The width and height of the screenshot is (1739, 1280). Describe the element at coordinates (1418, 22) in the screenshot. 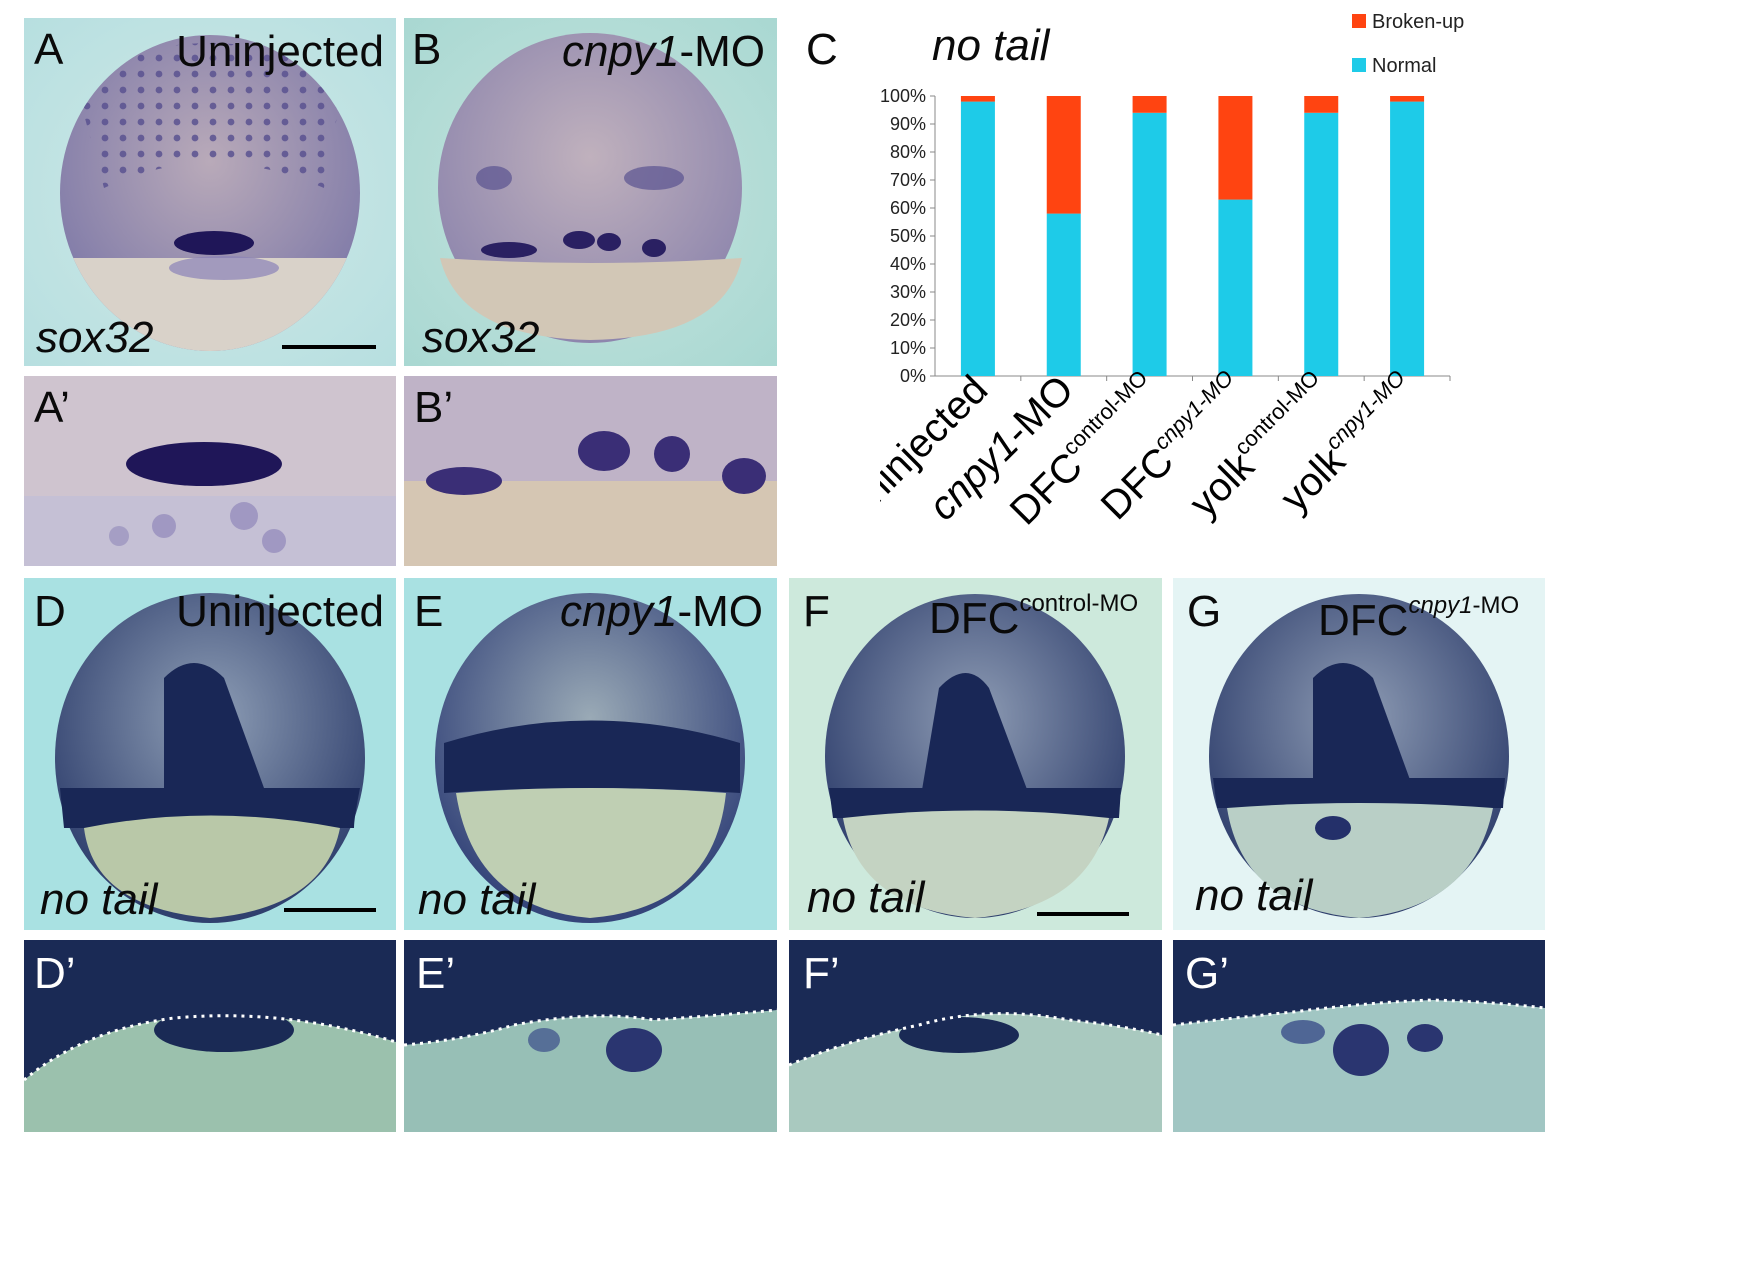

I see `legend-label: Broken-up` at that location.